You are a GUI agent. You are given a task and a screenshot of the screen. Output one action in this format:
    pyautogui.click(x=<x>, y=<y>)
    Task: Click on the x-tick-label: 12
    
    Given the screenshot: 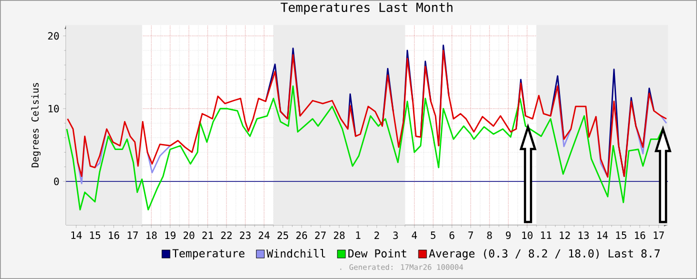 What is the action you would take?
    pyautogui.click(x=565, y=235)
    